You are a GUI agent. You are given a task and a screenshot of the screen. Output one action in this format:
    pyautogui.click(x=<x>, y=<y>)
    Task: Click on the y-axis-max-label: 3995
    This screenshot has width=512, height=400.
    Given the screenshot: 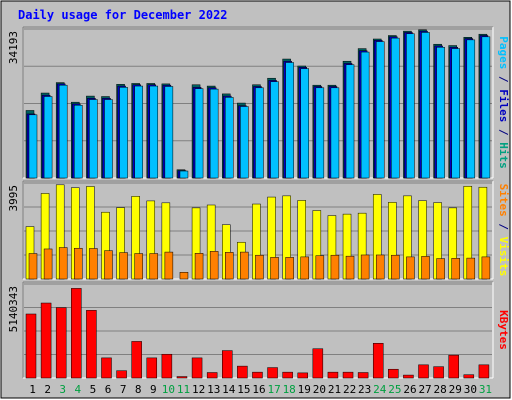 What is the action you would take?
    pyautogui.click(x=13, y=198)
    